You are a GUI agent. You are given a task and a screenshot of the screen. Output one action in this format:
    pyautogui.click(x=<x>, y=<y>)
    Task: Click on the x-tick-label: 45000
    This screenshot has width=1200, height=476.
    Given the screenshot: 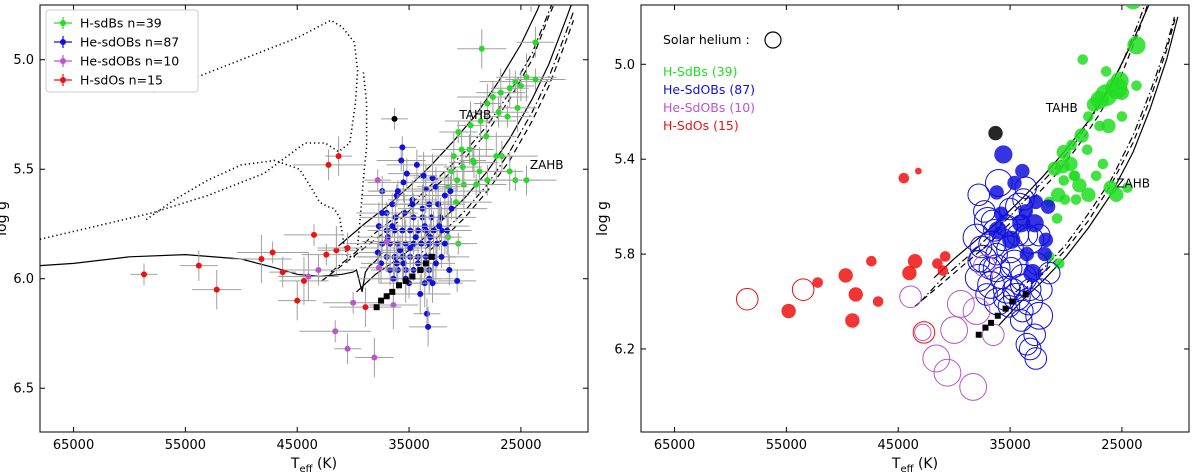 What is the action you would take?
    pyautogui.click(x=297, y=445)
    